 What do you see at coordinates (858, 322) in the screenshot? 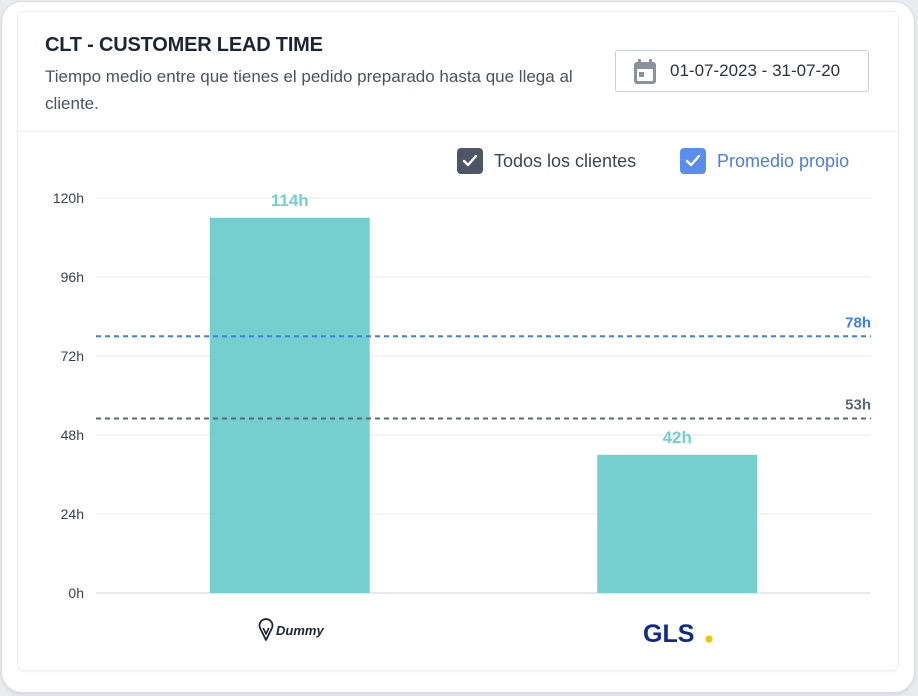
I see `reference-line-label: 78h` at bounding box center [858, 322].